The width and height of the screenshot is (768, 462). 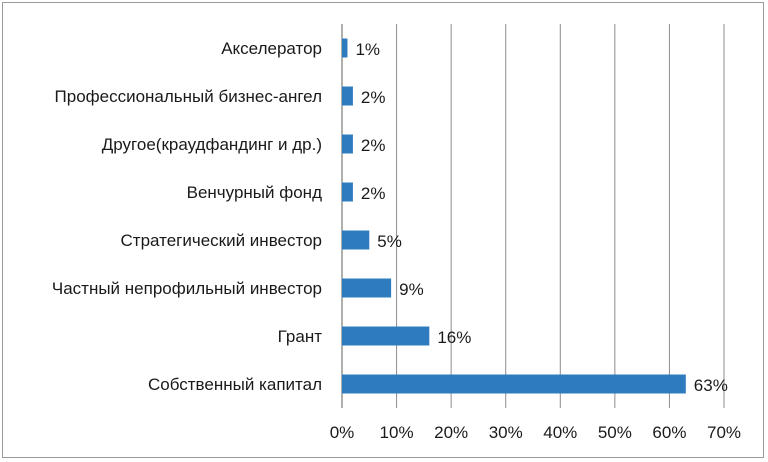 What do you see at coordinates (711, 385) in the screenshot?
I see `data-label: 63%` at bounding box center [711, 385].